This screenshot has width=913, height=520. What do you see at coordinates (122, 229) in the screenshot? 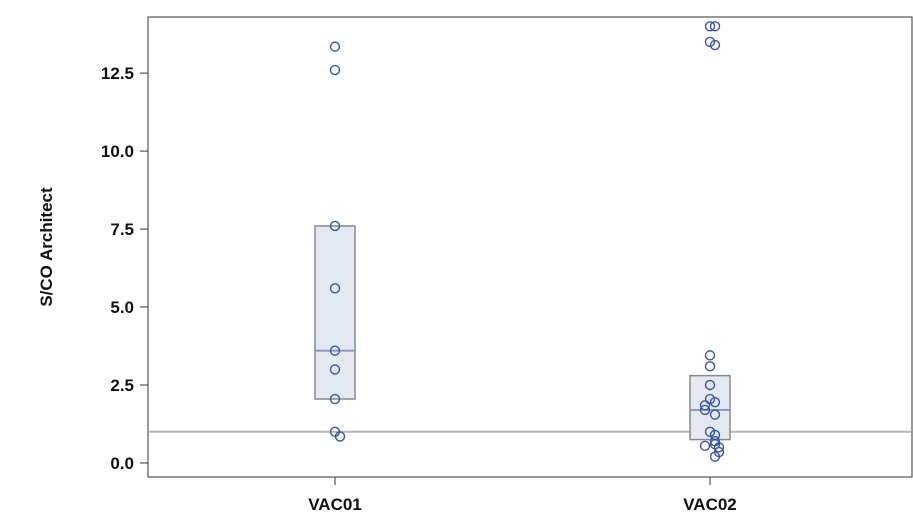
I see `y-tick-label: 7.5` at bounding box center [122, 229].